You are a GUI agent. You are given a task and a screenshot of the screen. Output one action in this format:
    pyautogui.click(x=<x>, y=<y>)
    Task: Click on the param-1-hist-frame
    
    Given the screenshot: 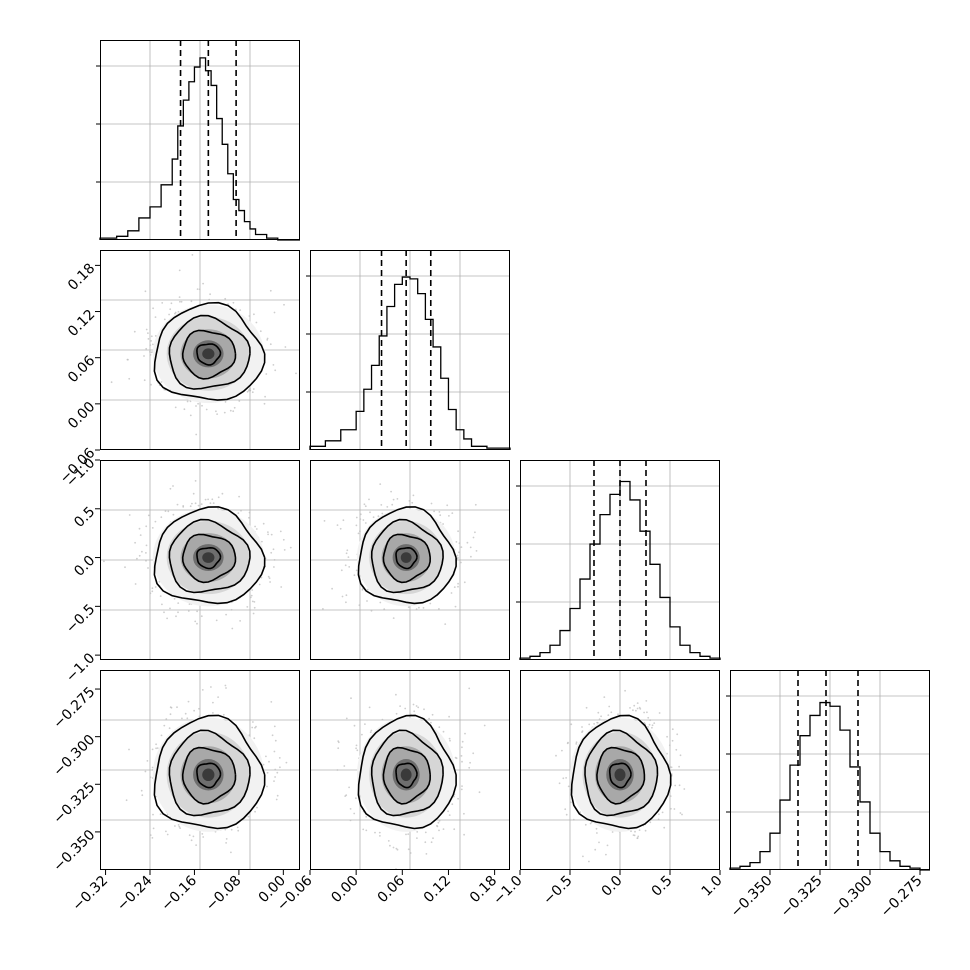 What is the action you would take?
    pyautogui.click(x=410, y=350)
    